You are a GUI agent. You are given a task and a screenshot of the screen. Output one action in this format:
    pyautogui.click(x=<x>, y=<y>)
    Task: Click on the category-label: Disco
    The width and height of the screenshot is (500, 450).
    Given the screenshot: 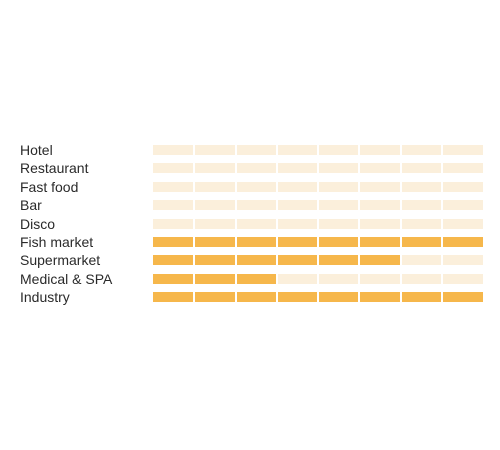 What is the action you would take?
    pyautogui.click(x=38, y=223)
    